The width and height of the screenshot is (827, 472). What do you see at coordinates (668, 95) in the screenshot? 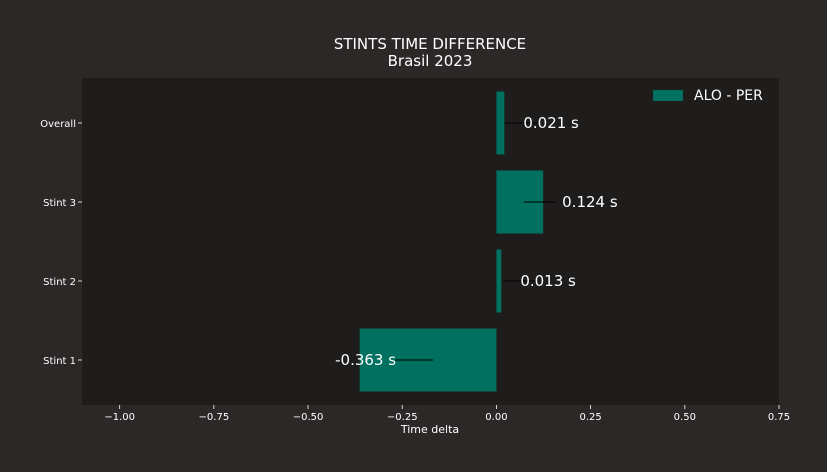
I see `legend-swatch` at bounding box center [668, 95].